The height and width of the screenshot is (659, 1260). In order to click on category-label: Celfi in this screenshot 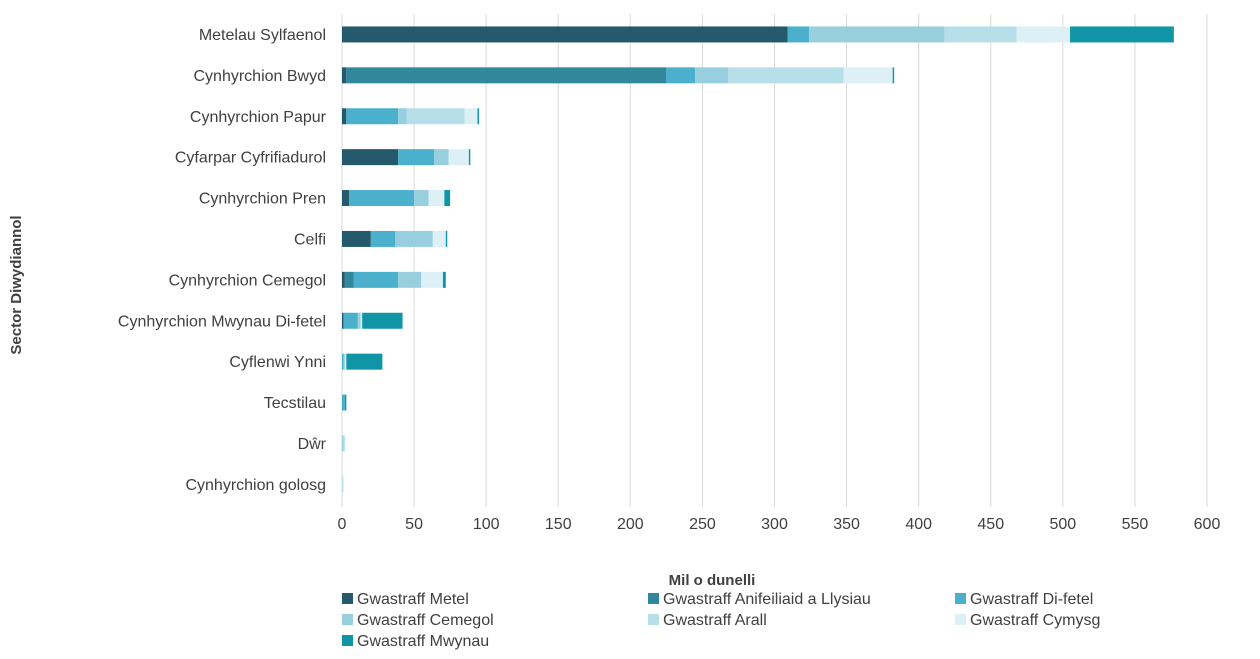, I will do `click(310, 239)`.